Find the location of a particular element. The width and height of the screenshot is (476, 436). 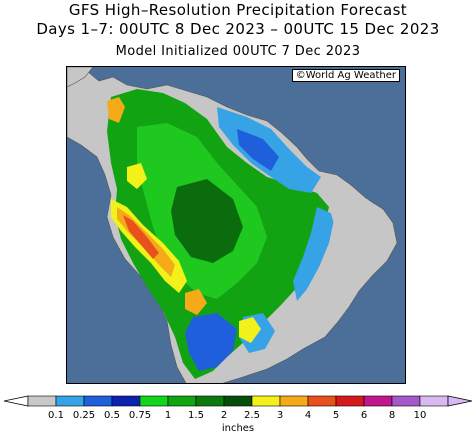

legend-units: inches is located at coordinates (238, 428).